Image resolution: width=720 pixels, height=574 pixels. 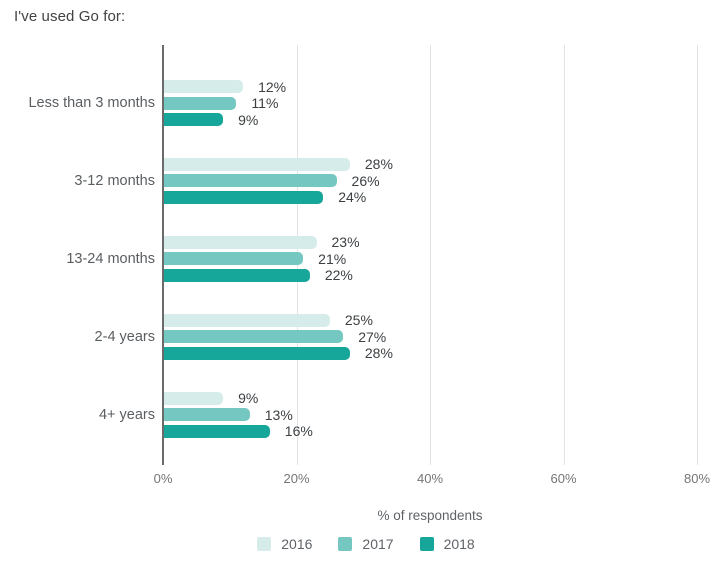 What do you see at coordinates (378, 544) in the screenshot?
I see `legend-label: 2017` at bounding box center [378, 544].